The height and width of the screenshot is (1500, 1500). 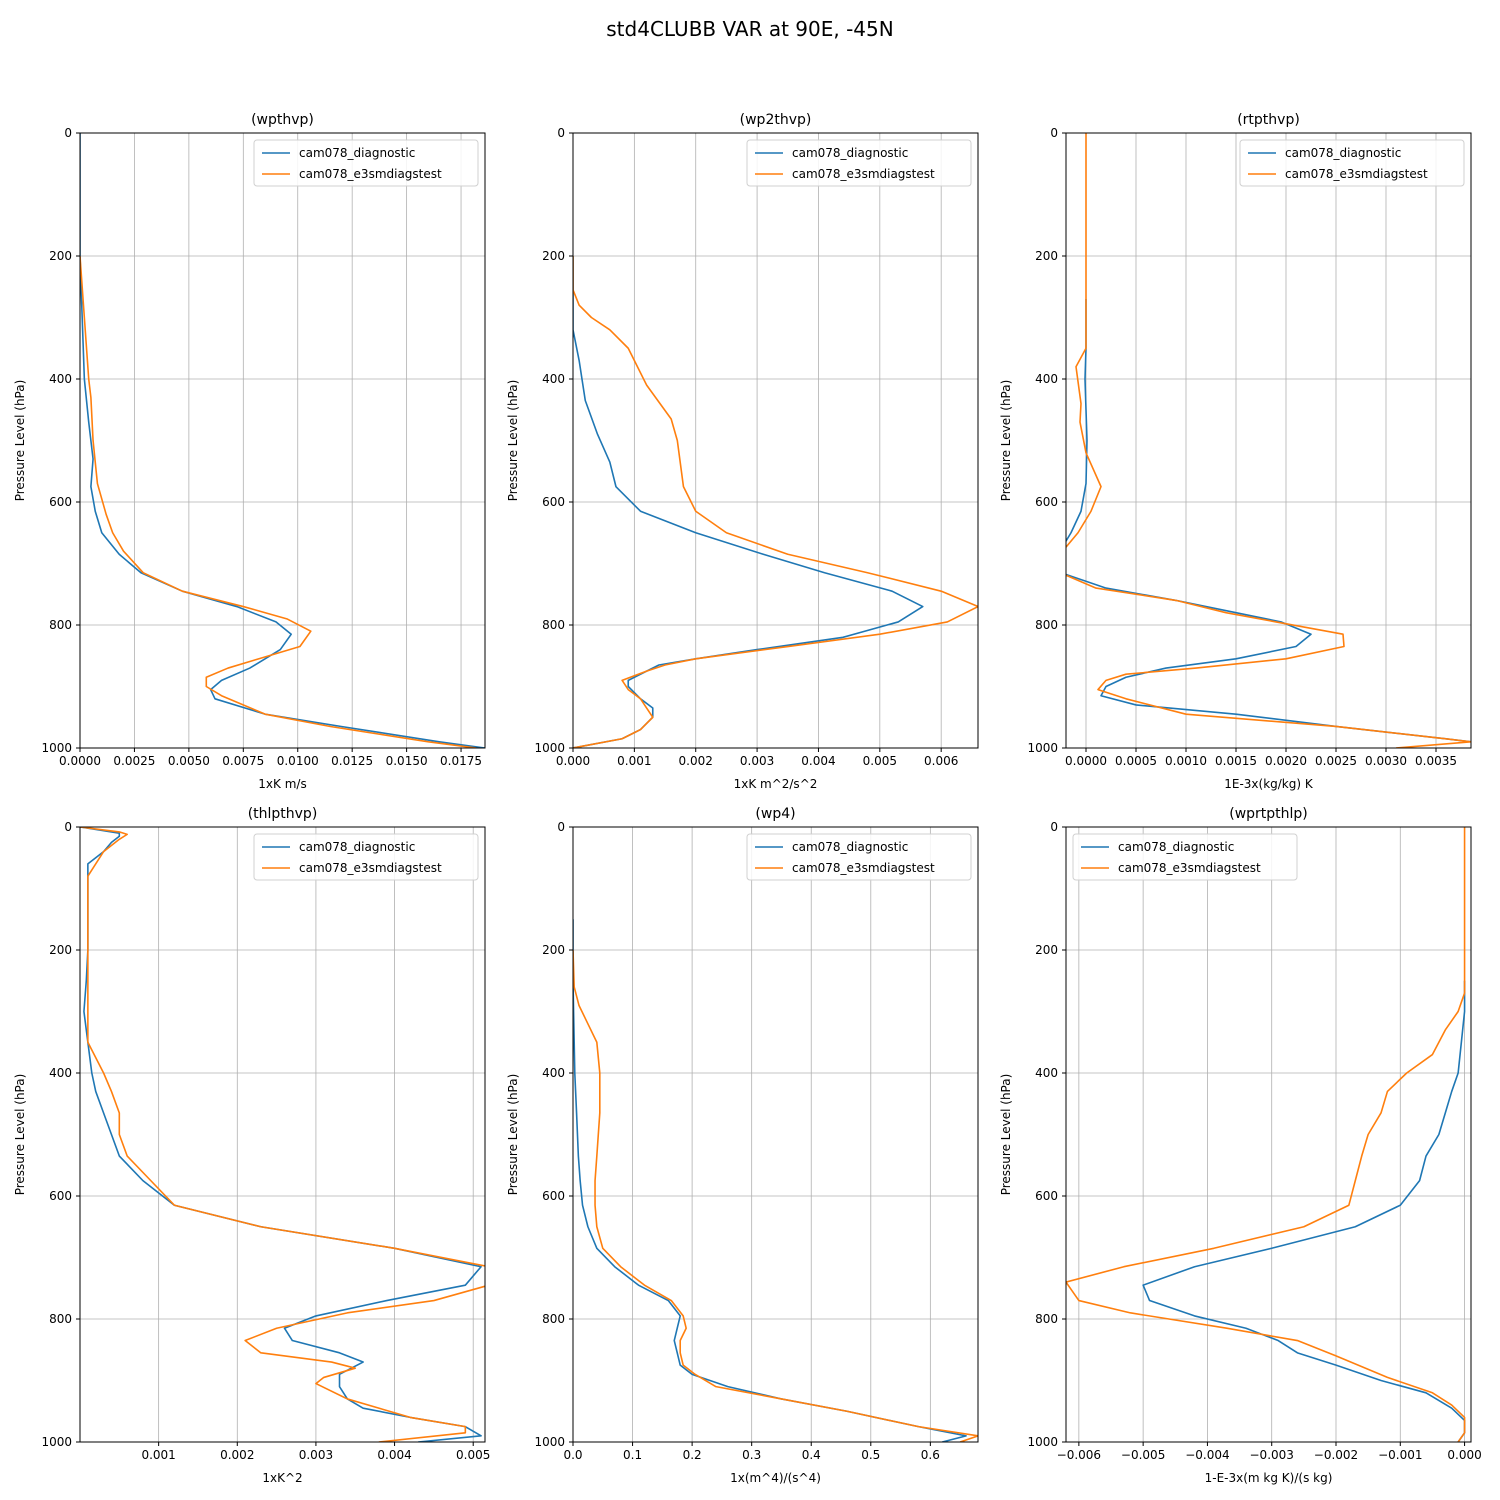 I want to click on x-tick-label: 0.006, so click(x=941, y=761).